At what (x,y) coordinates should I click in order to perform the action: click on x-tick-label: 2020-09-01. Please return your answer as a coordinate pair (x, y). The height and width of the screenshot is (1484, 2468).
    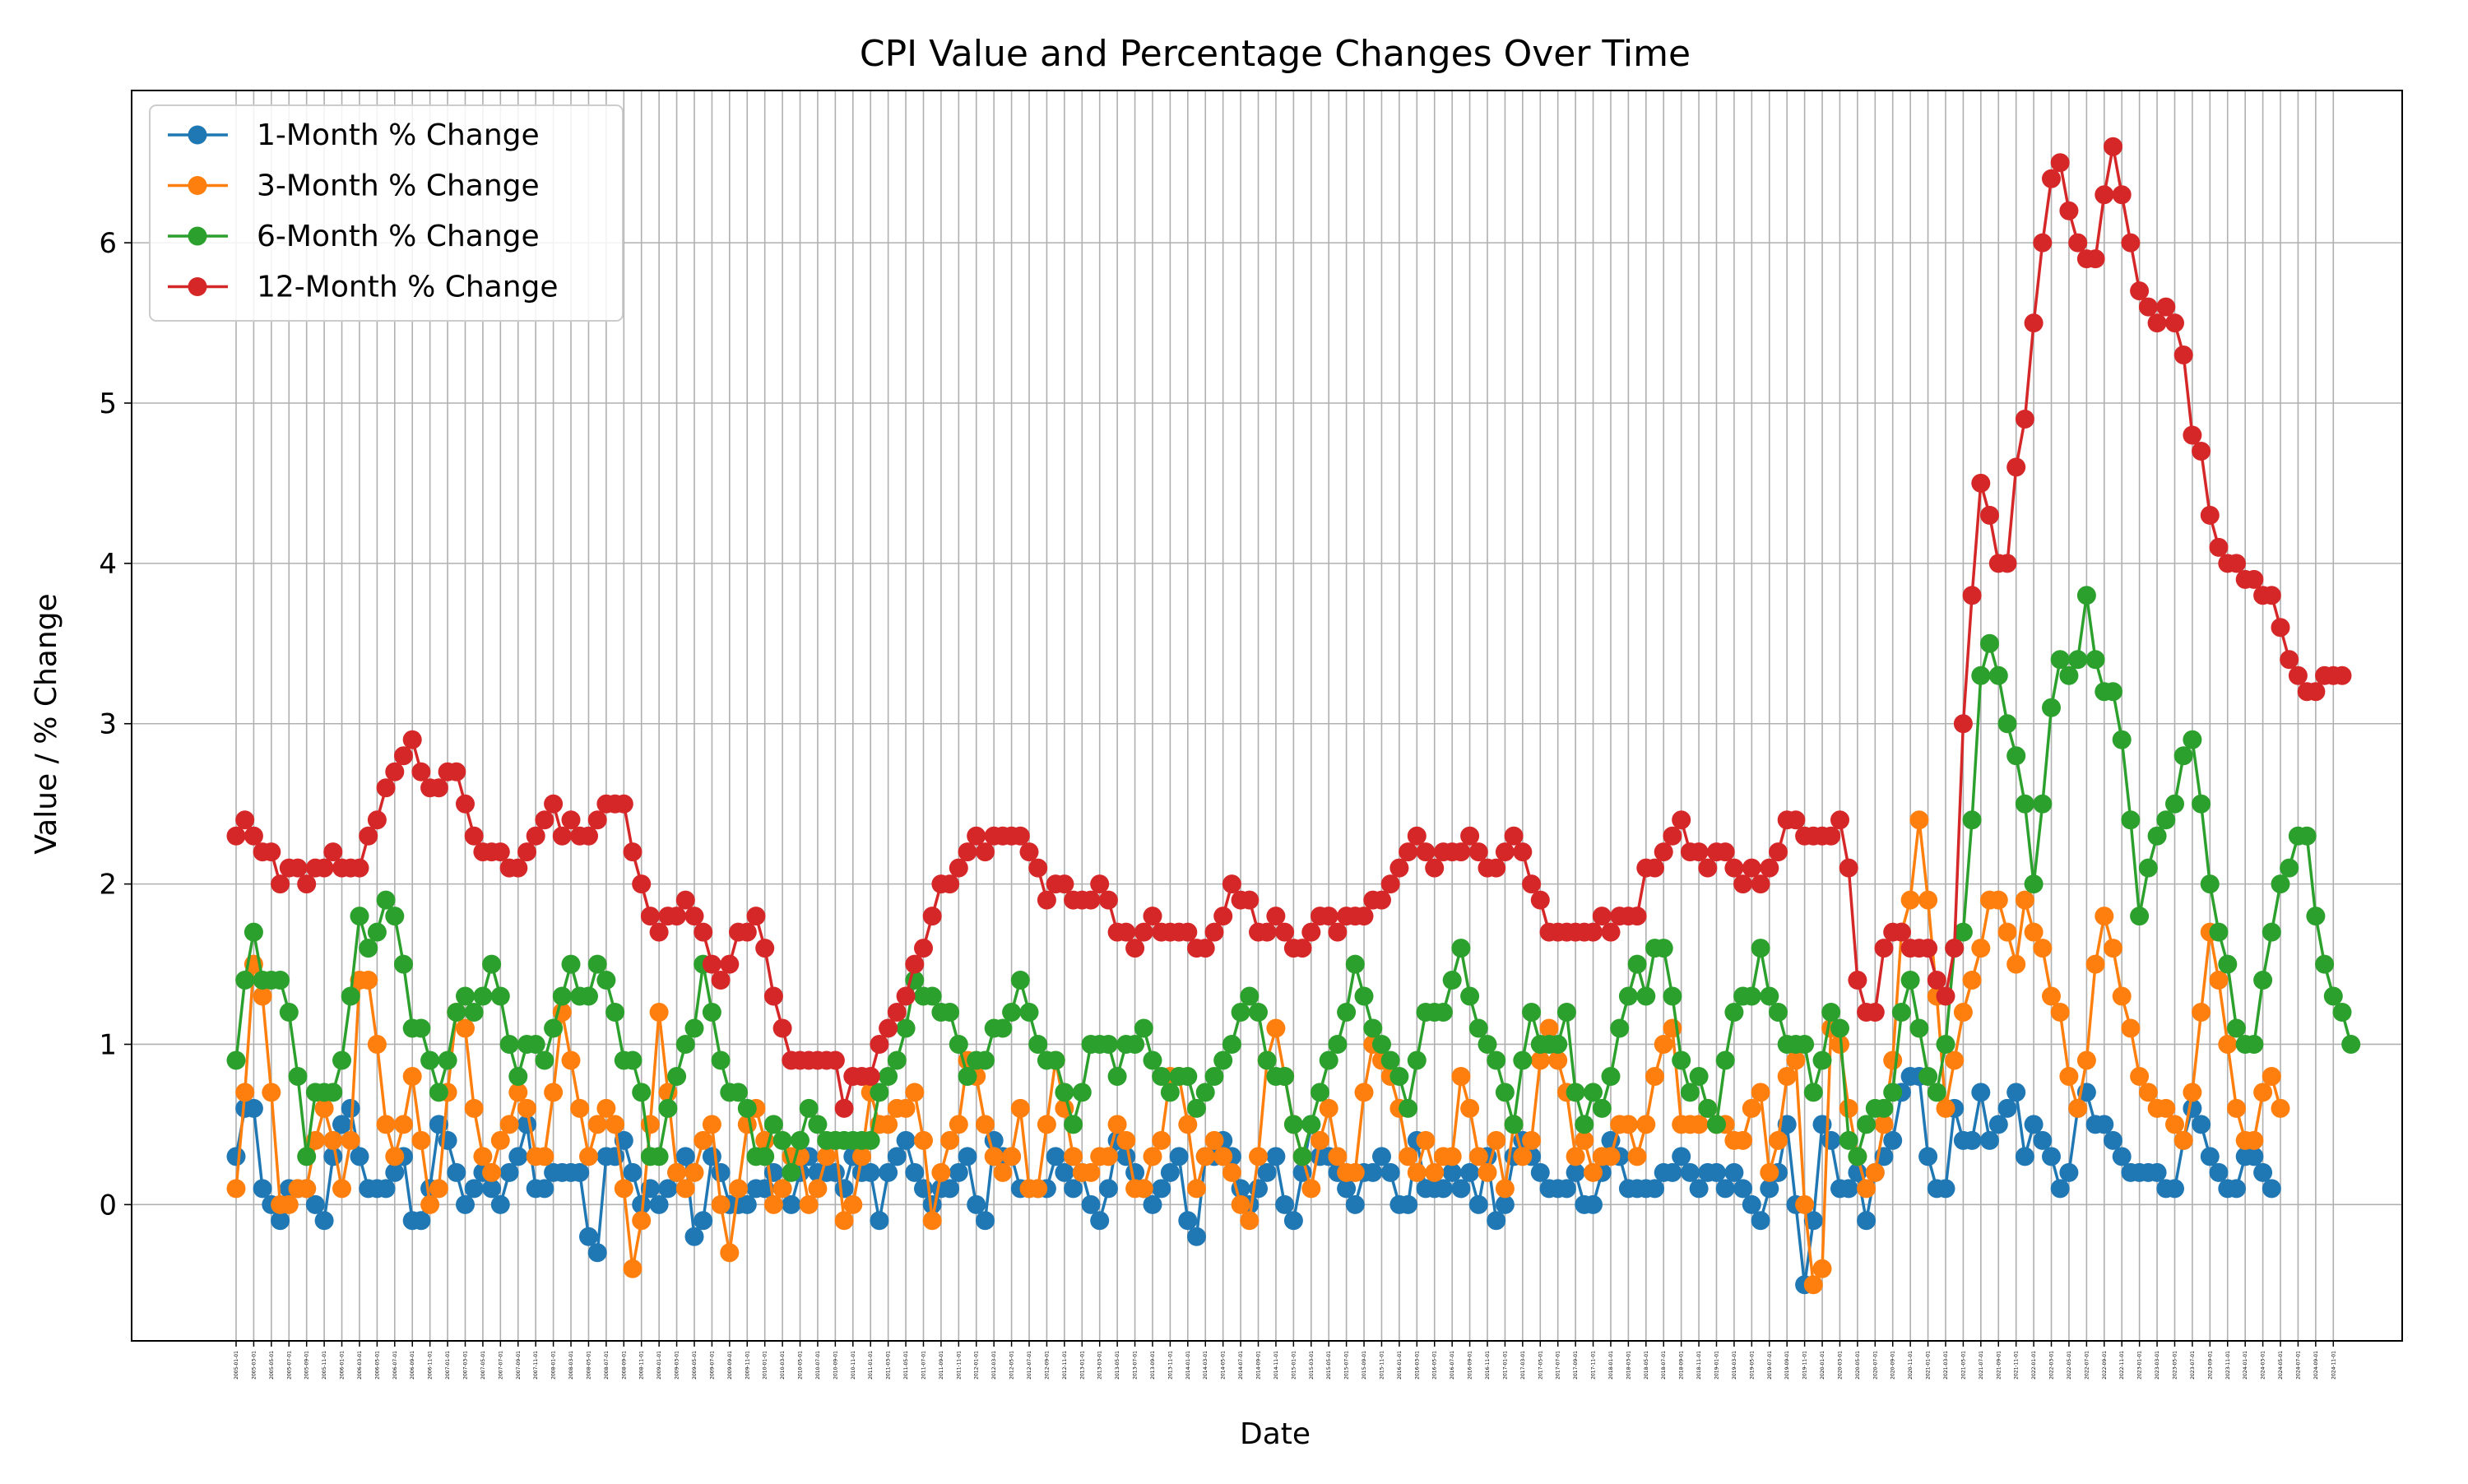
    Looking at the image, I should click on (1893, 1365).